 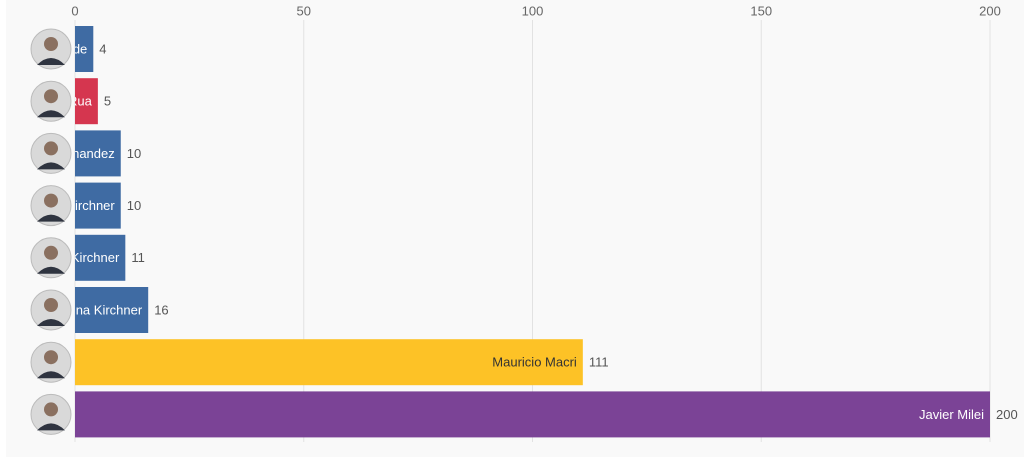 What do you see at coordinates (93, 153) in the screenshot?
I see `bar-label: nandez` at bounding box center [93, 153].